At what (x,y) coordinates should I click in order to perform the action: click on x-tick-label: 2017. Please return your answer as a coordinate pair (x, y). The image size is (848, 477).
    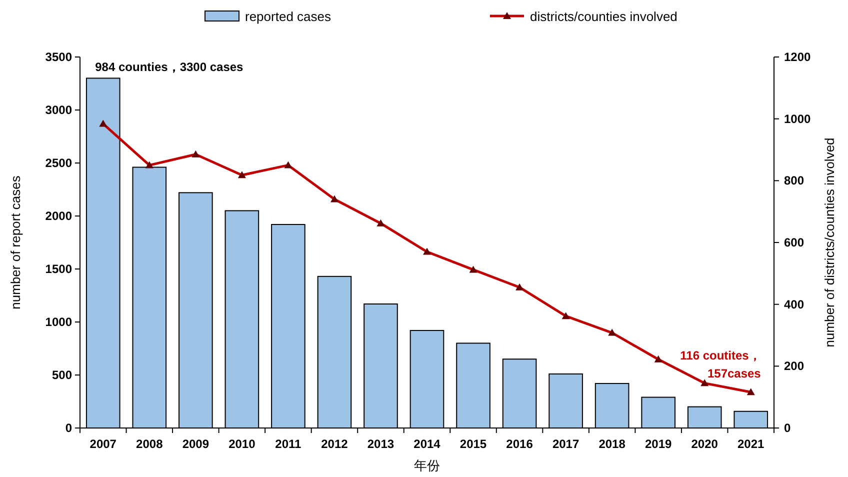
    Looking at the image, I should click on (566, 444).